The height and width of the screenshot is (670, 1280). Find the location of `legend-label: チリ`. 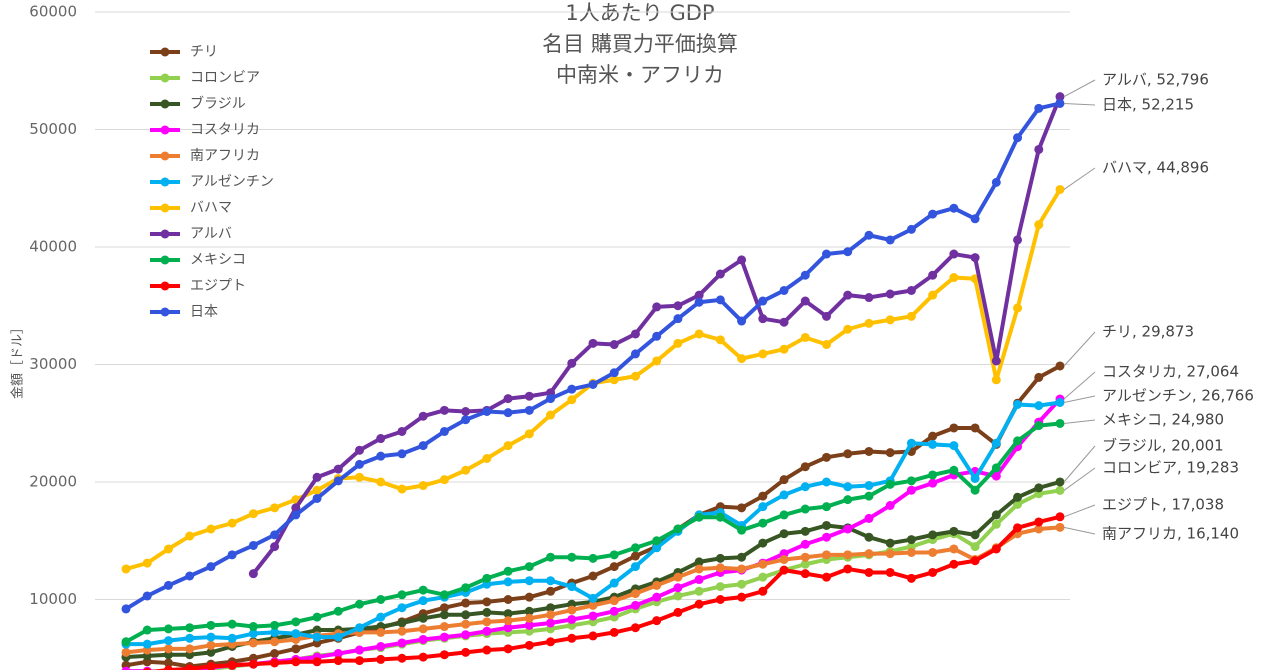

legend-label: チリ is located at coordinates (204, 52).